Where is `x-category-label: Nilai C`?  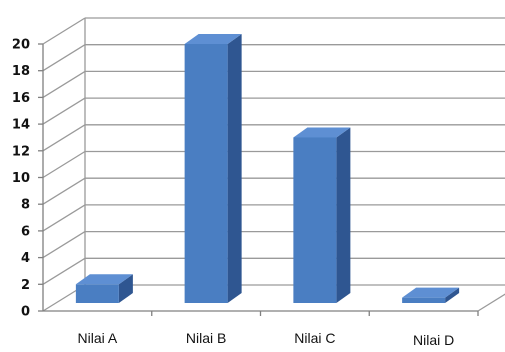 x-category-label: Nilai C is located at coordinates (314, 338).